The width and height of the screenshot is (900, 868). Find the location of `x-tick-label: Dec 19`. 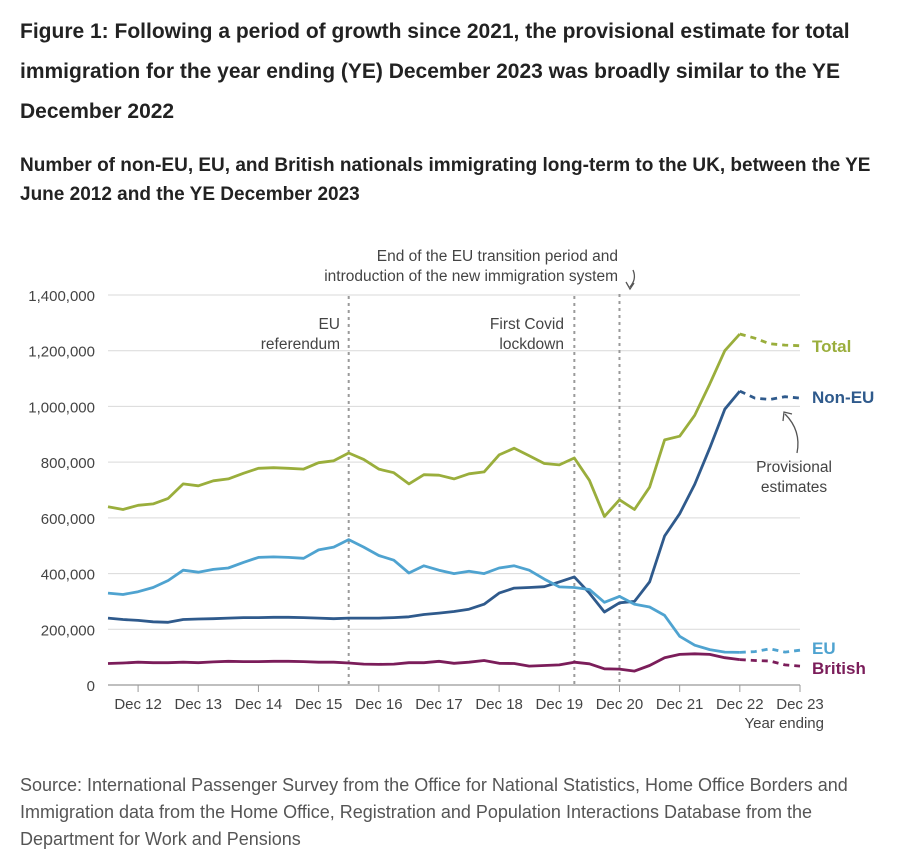

x-tick-label: Dec 19 is located at coordinates (560, 704).